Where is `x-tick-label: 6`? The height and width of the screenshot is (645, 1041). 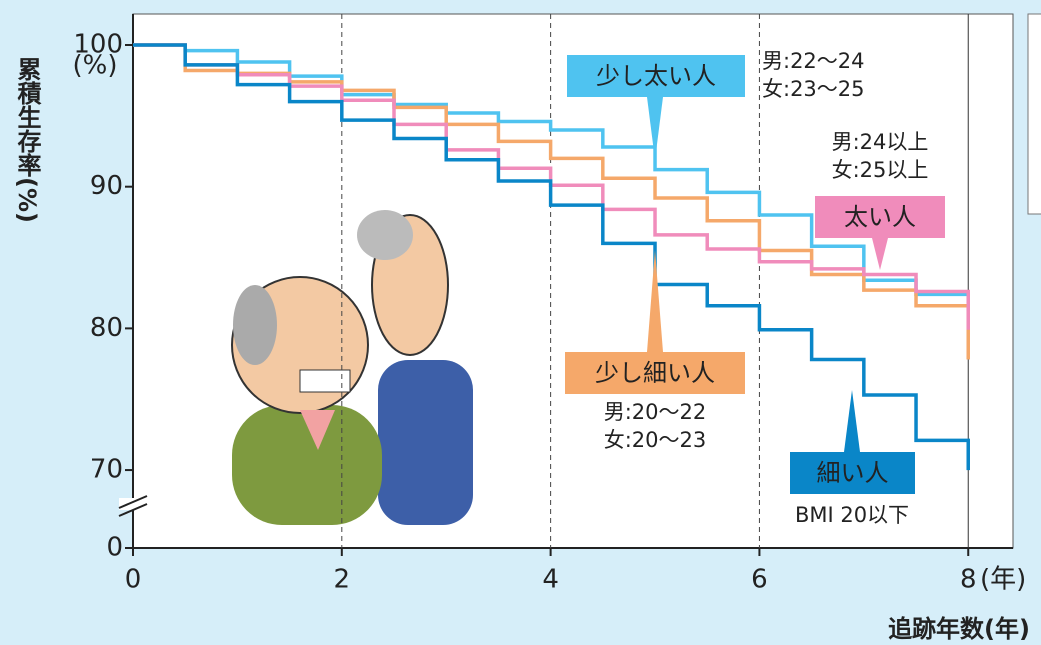 x-tick-label: 6 is located at coordinates (759, 580).